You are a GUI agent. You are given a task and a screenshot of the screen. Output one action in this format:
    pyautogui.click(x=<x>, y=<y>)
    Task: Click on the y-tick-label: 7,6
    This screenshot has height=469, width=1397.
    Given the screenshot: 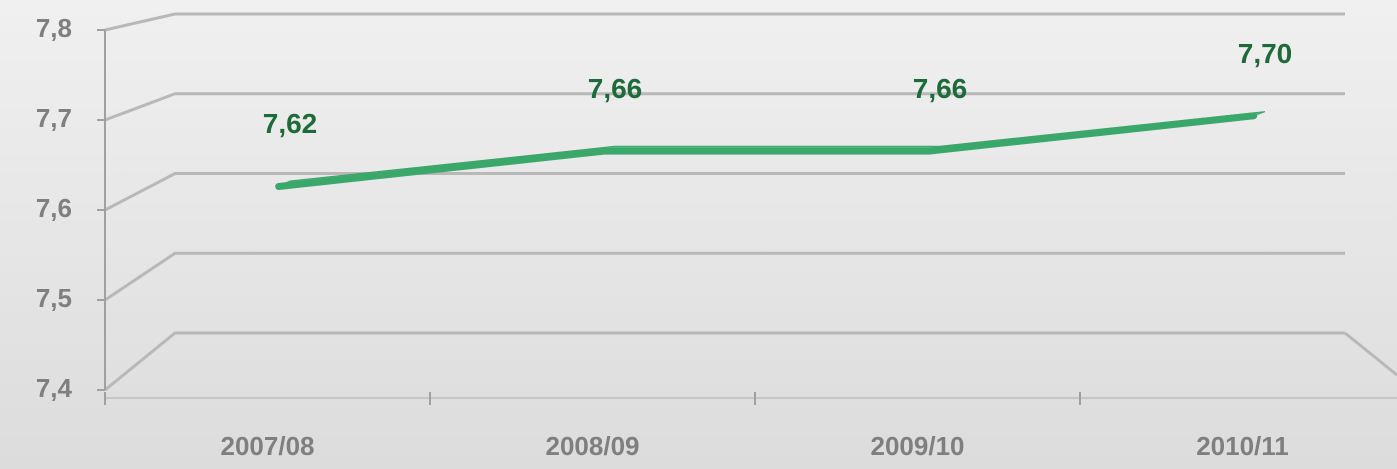 What is the action you would take?
    pyautogui.click(x=54, y=208)
    